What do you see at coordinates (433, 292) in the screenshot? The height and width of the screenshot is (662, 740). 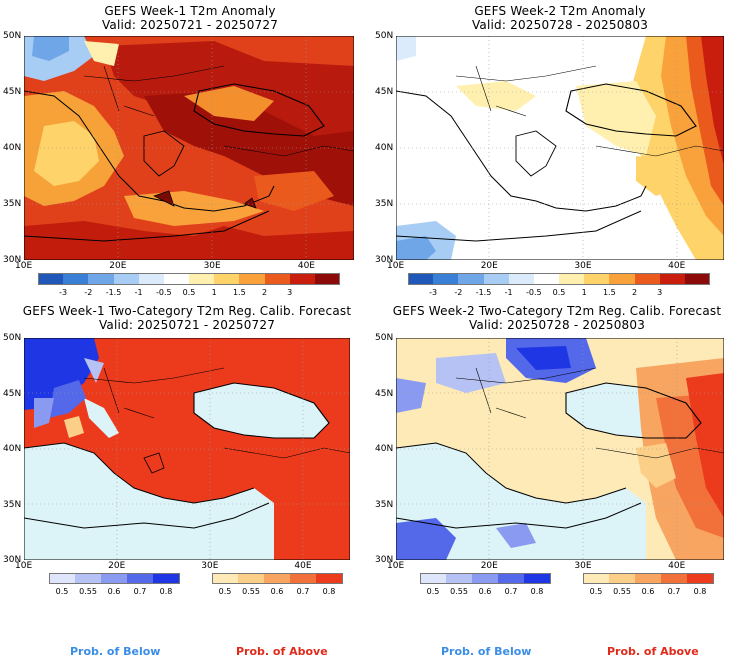 I see `colorbar-label: -3` at bounding box center [433, 292].